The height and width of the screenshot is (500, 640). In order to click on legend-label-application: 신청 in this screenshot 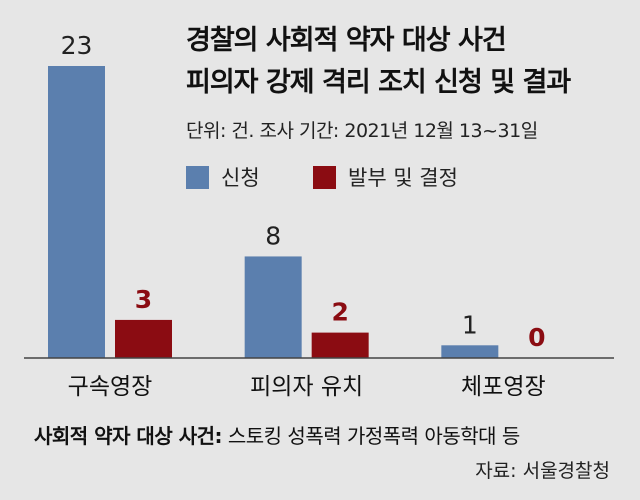, I will do `click(240, 178)`.